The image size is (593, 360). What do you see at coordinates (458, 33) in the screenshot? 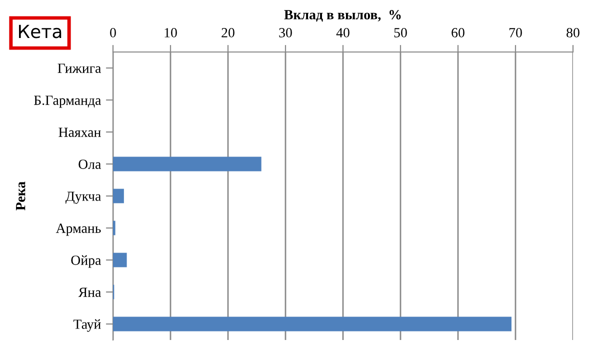
I see `x-tick-label: 60` at bounding box center [458, 33].